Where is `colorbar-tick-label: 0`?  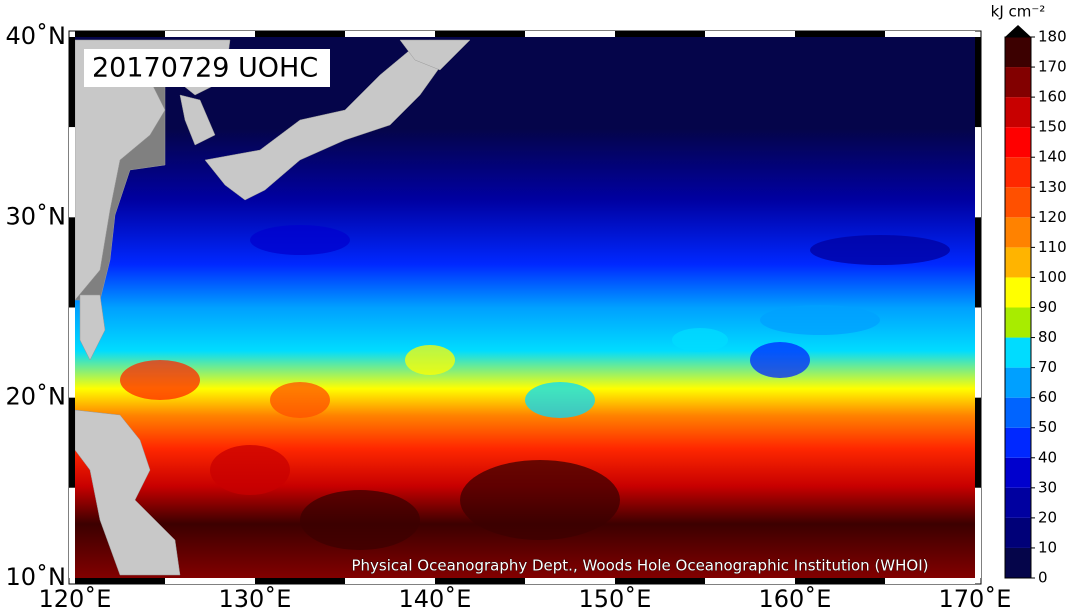 colorbar-tick-label: 0 is located at coordinates (1043, 578).